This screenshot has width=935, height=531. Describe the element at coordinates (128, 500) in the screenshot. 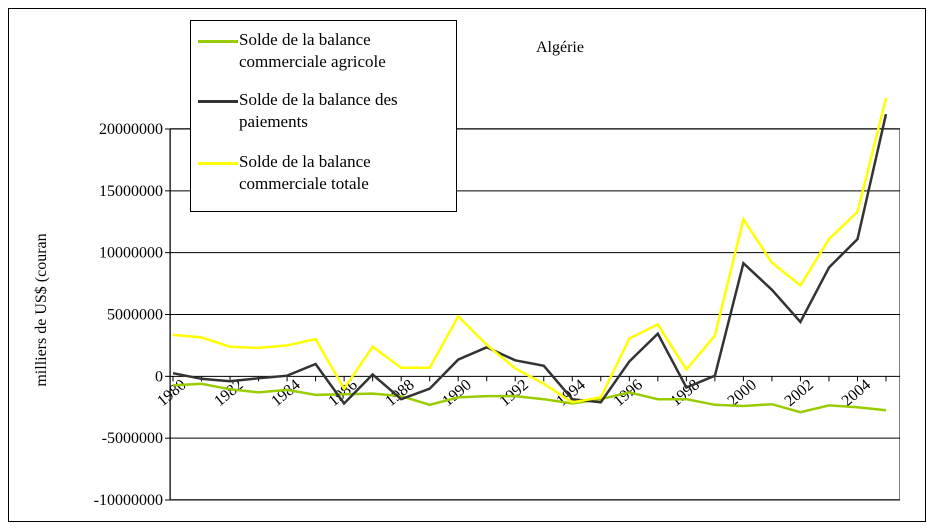

I see `y-tick-label: -10000000` at that location.